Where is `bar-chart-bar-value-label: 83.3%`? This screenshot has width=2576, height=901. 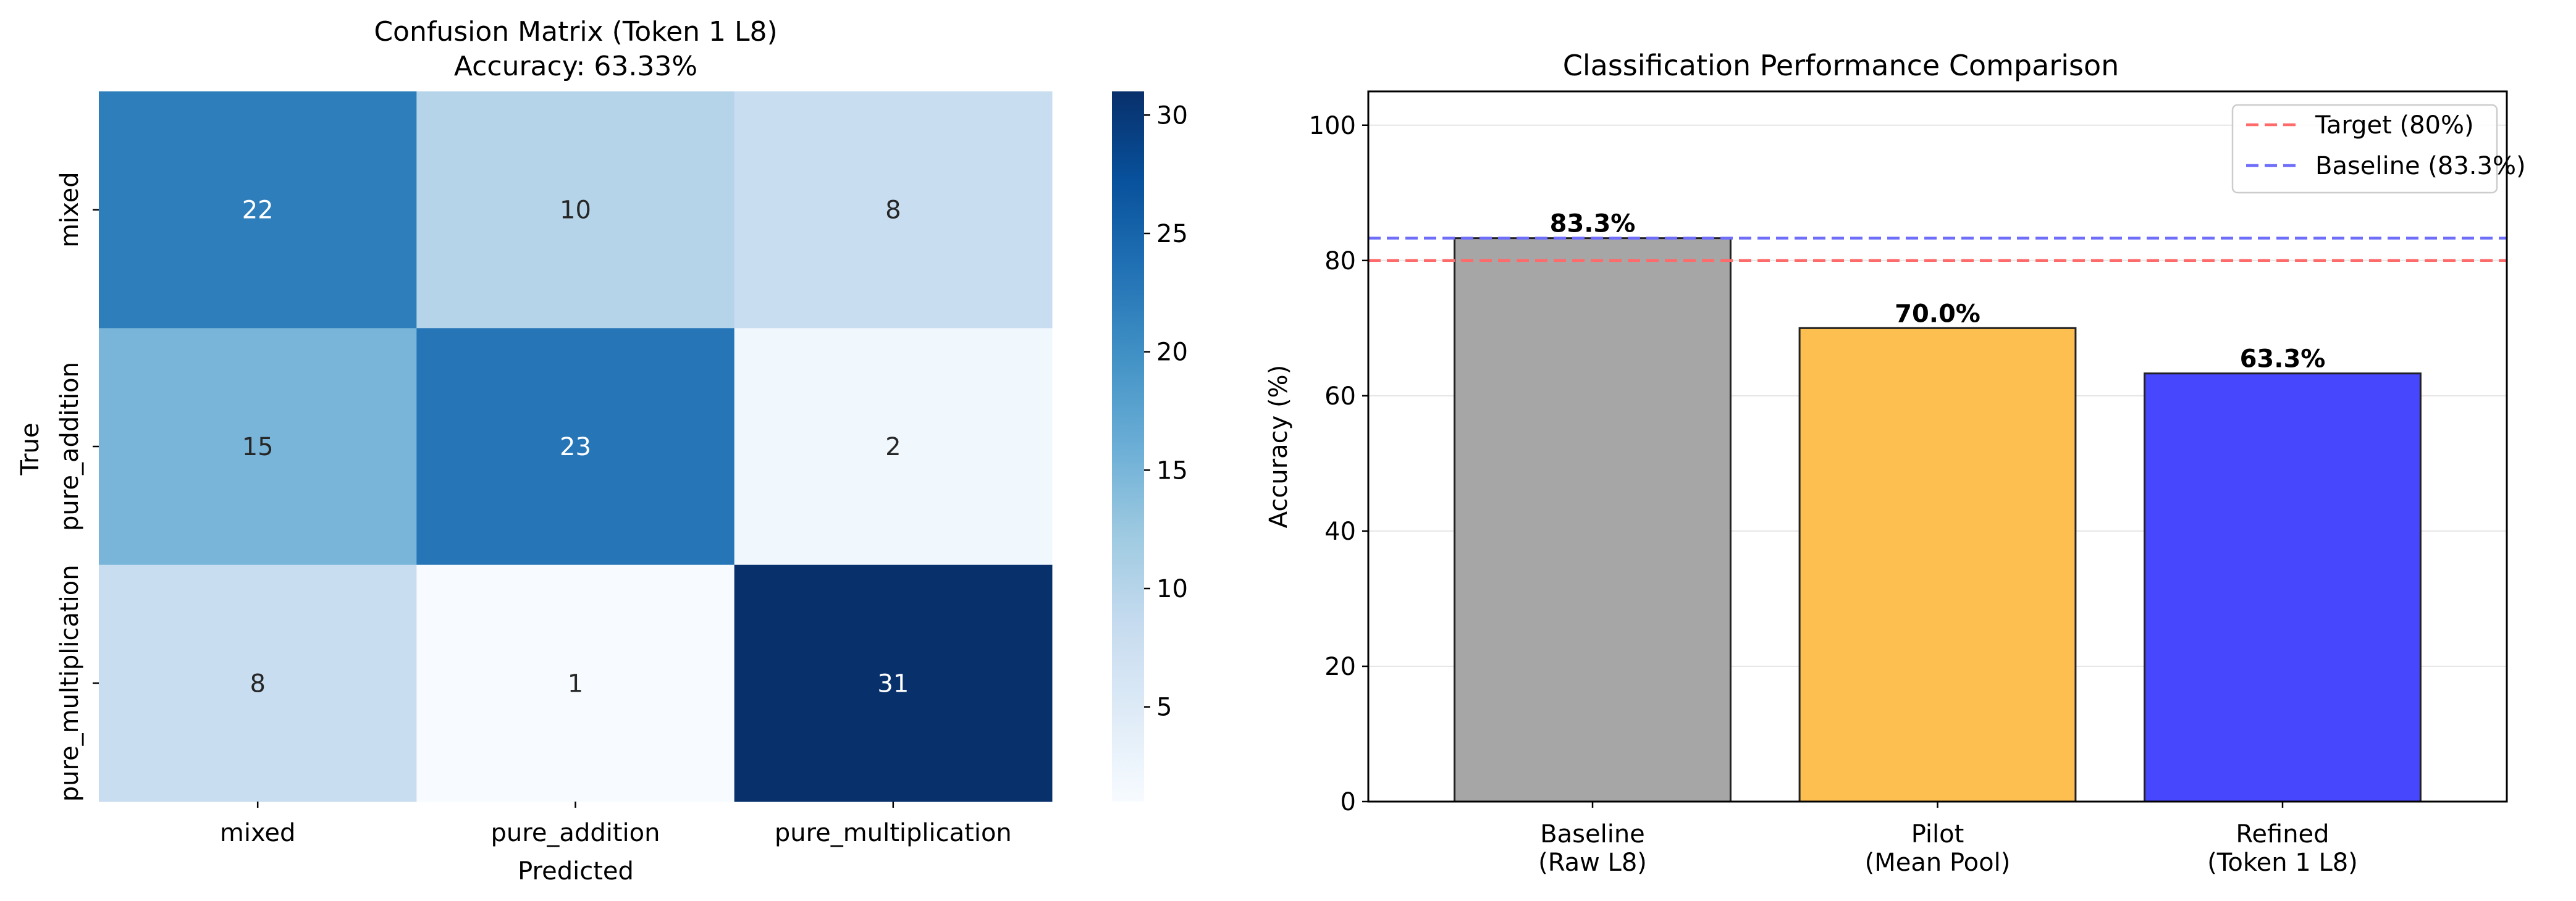
bar-chart-bar-value-label: 83.3% is located at coordinates (1593, 224).